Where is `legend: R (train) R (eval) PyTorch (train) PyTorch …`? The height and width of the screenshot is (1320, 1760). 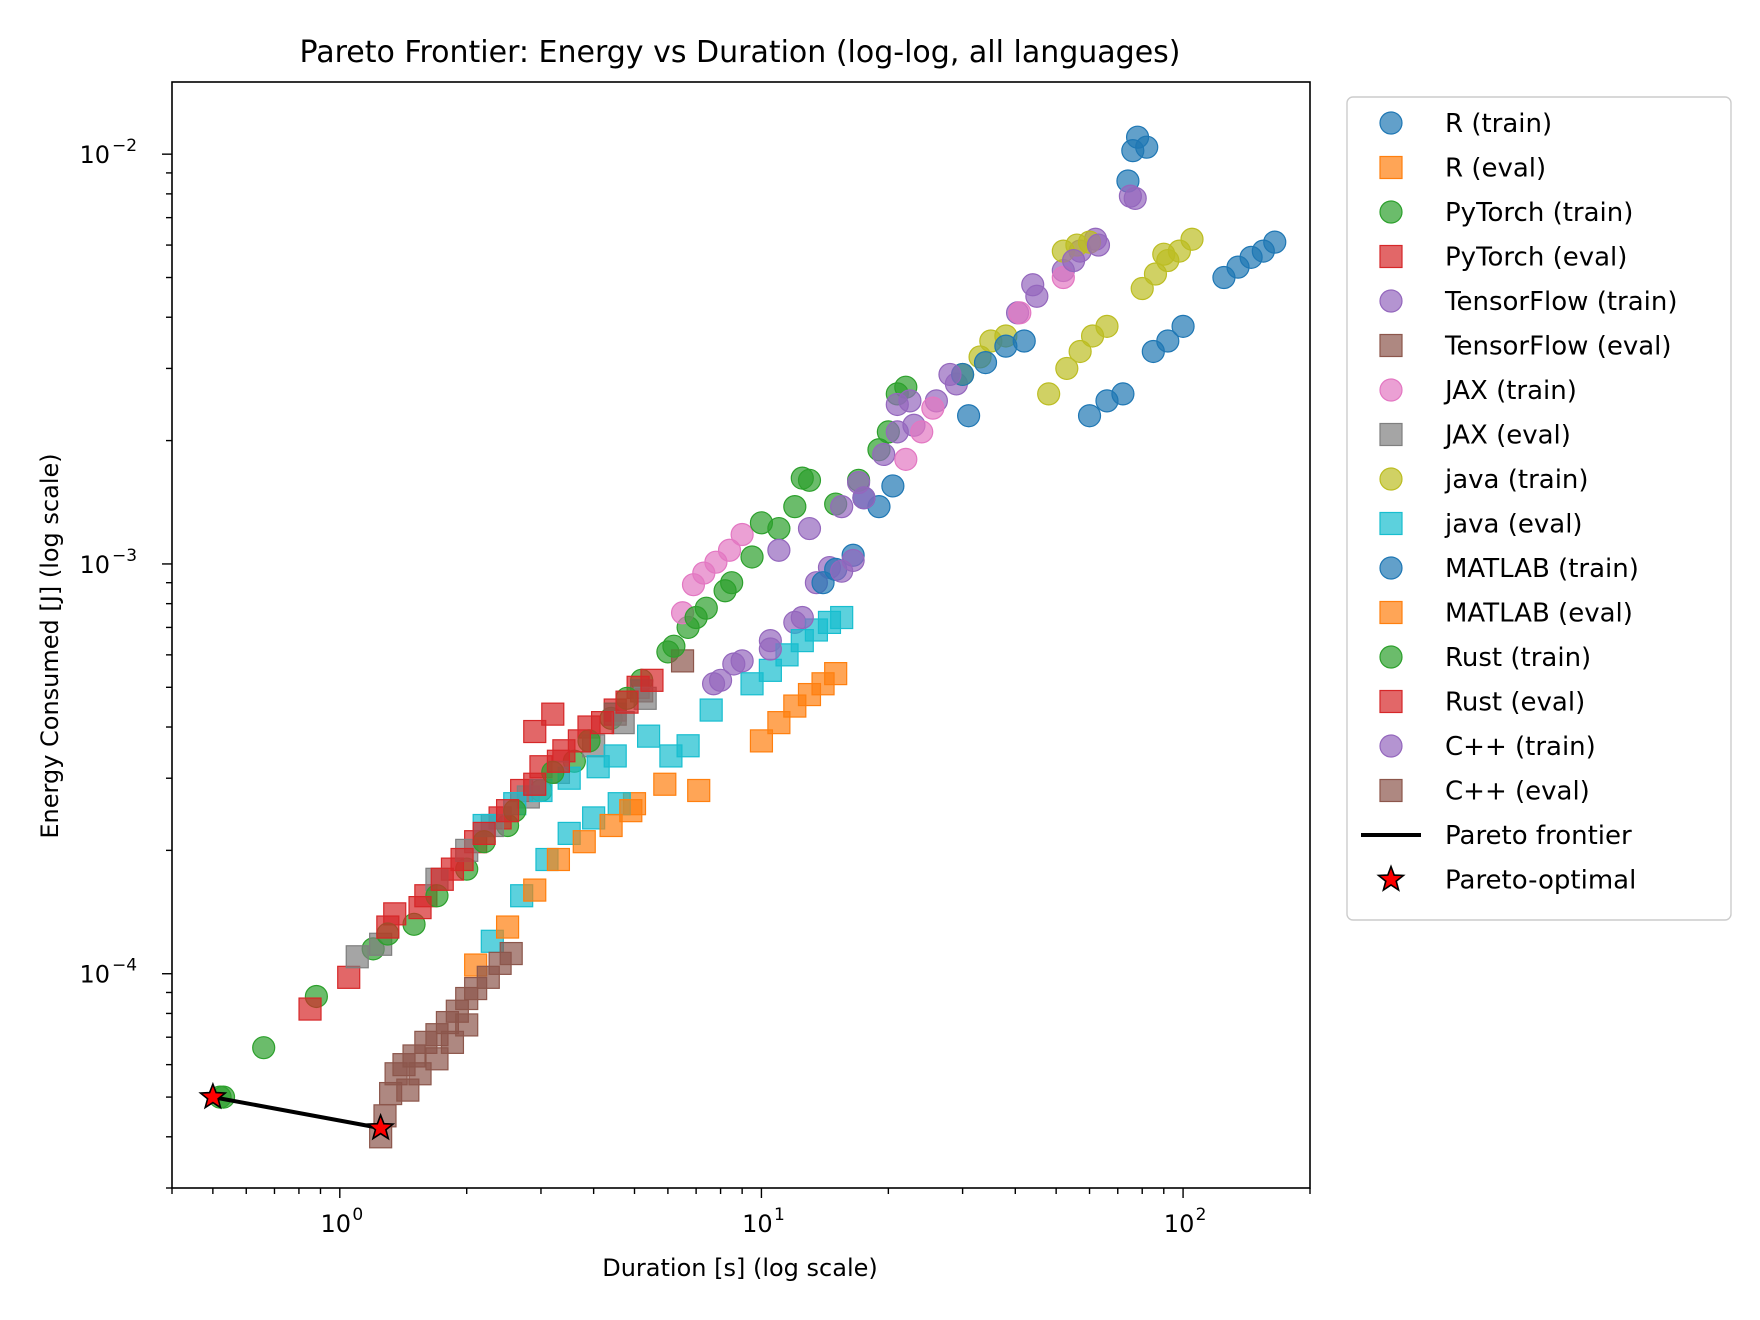 legend: R (train) R (eval) PyTorch (train) PyTorch … is located at coordinates (1539, 508).